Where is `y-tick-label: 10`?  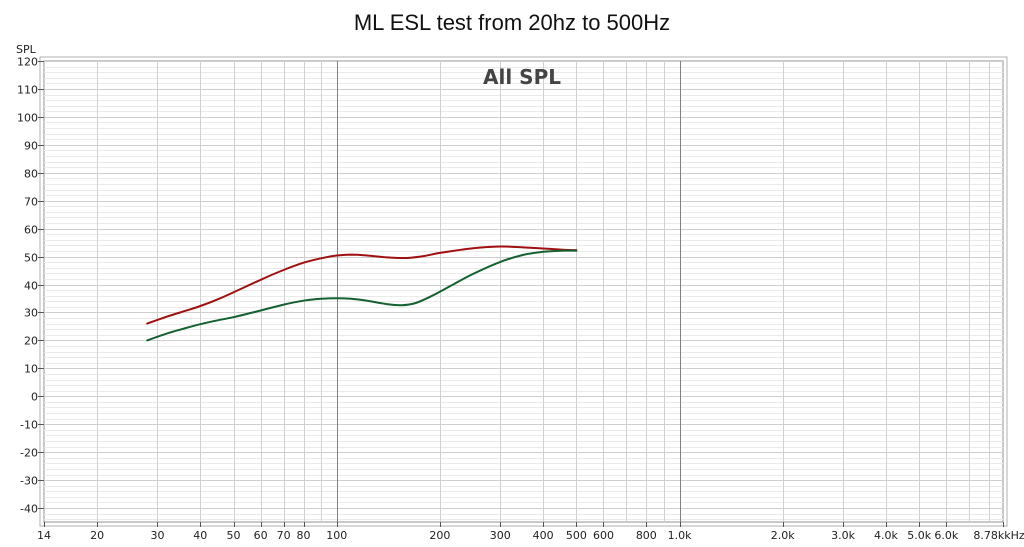 y-tick-label: 10 is located at coordinates (31, 369).